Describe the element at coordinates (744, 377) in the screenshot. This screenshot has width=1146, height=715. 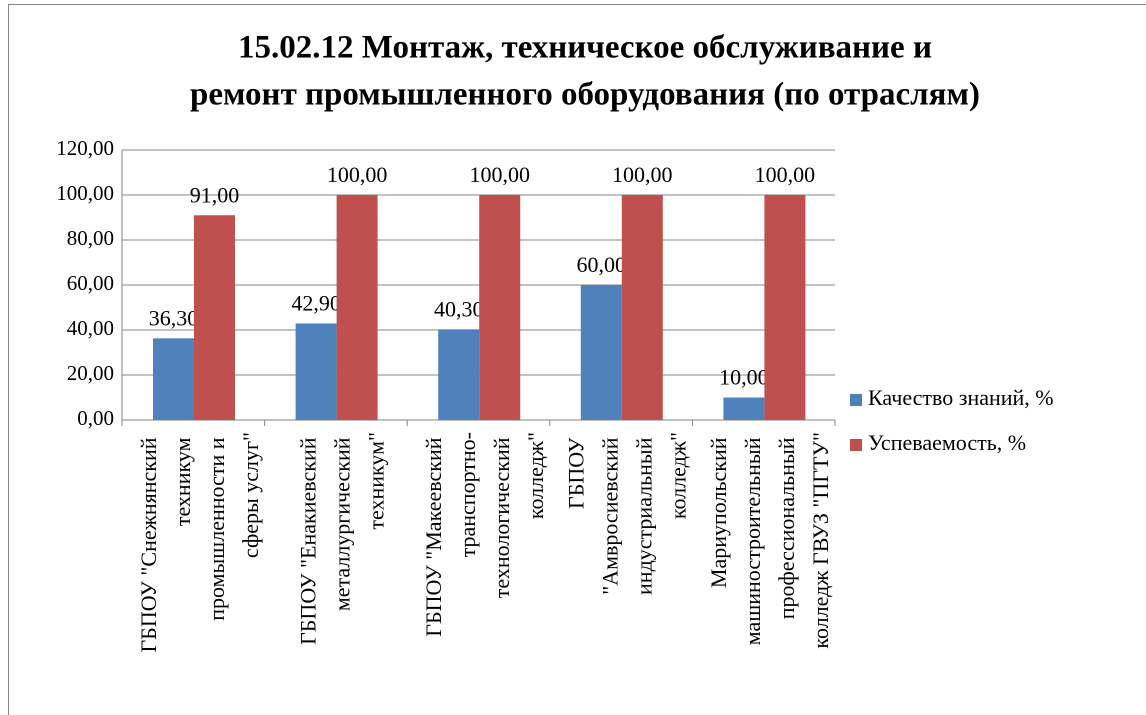
I see `data-label: 10,00` at that location.